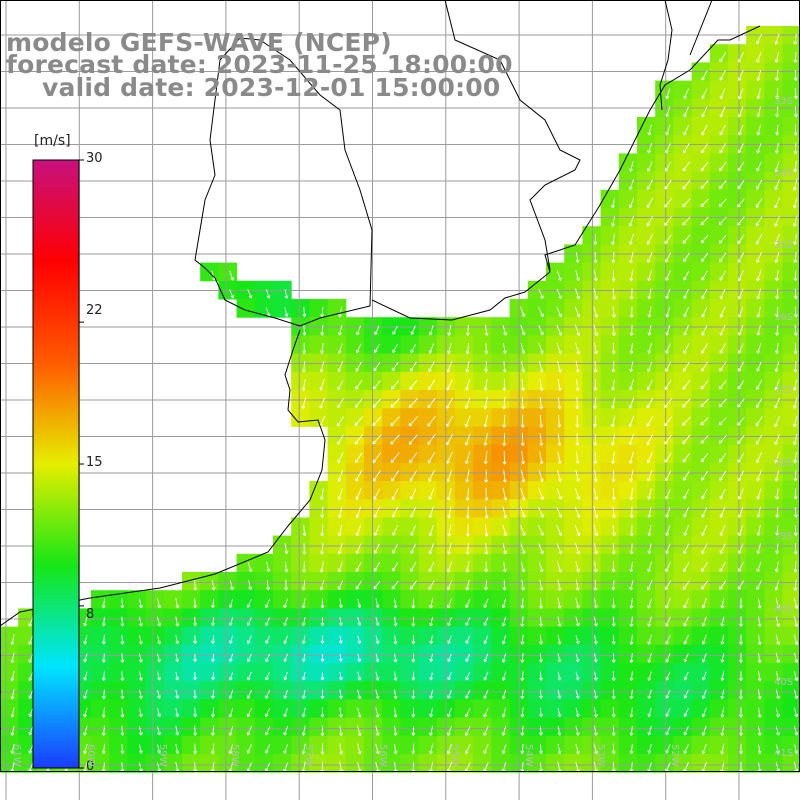 The image size is (800, 800). Describe the element at coordinates (271, 87) in the screenshot. I see `valid-date: valid date: 2023-12-01 15:00:00` at that location.